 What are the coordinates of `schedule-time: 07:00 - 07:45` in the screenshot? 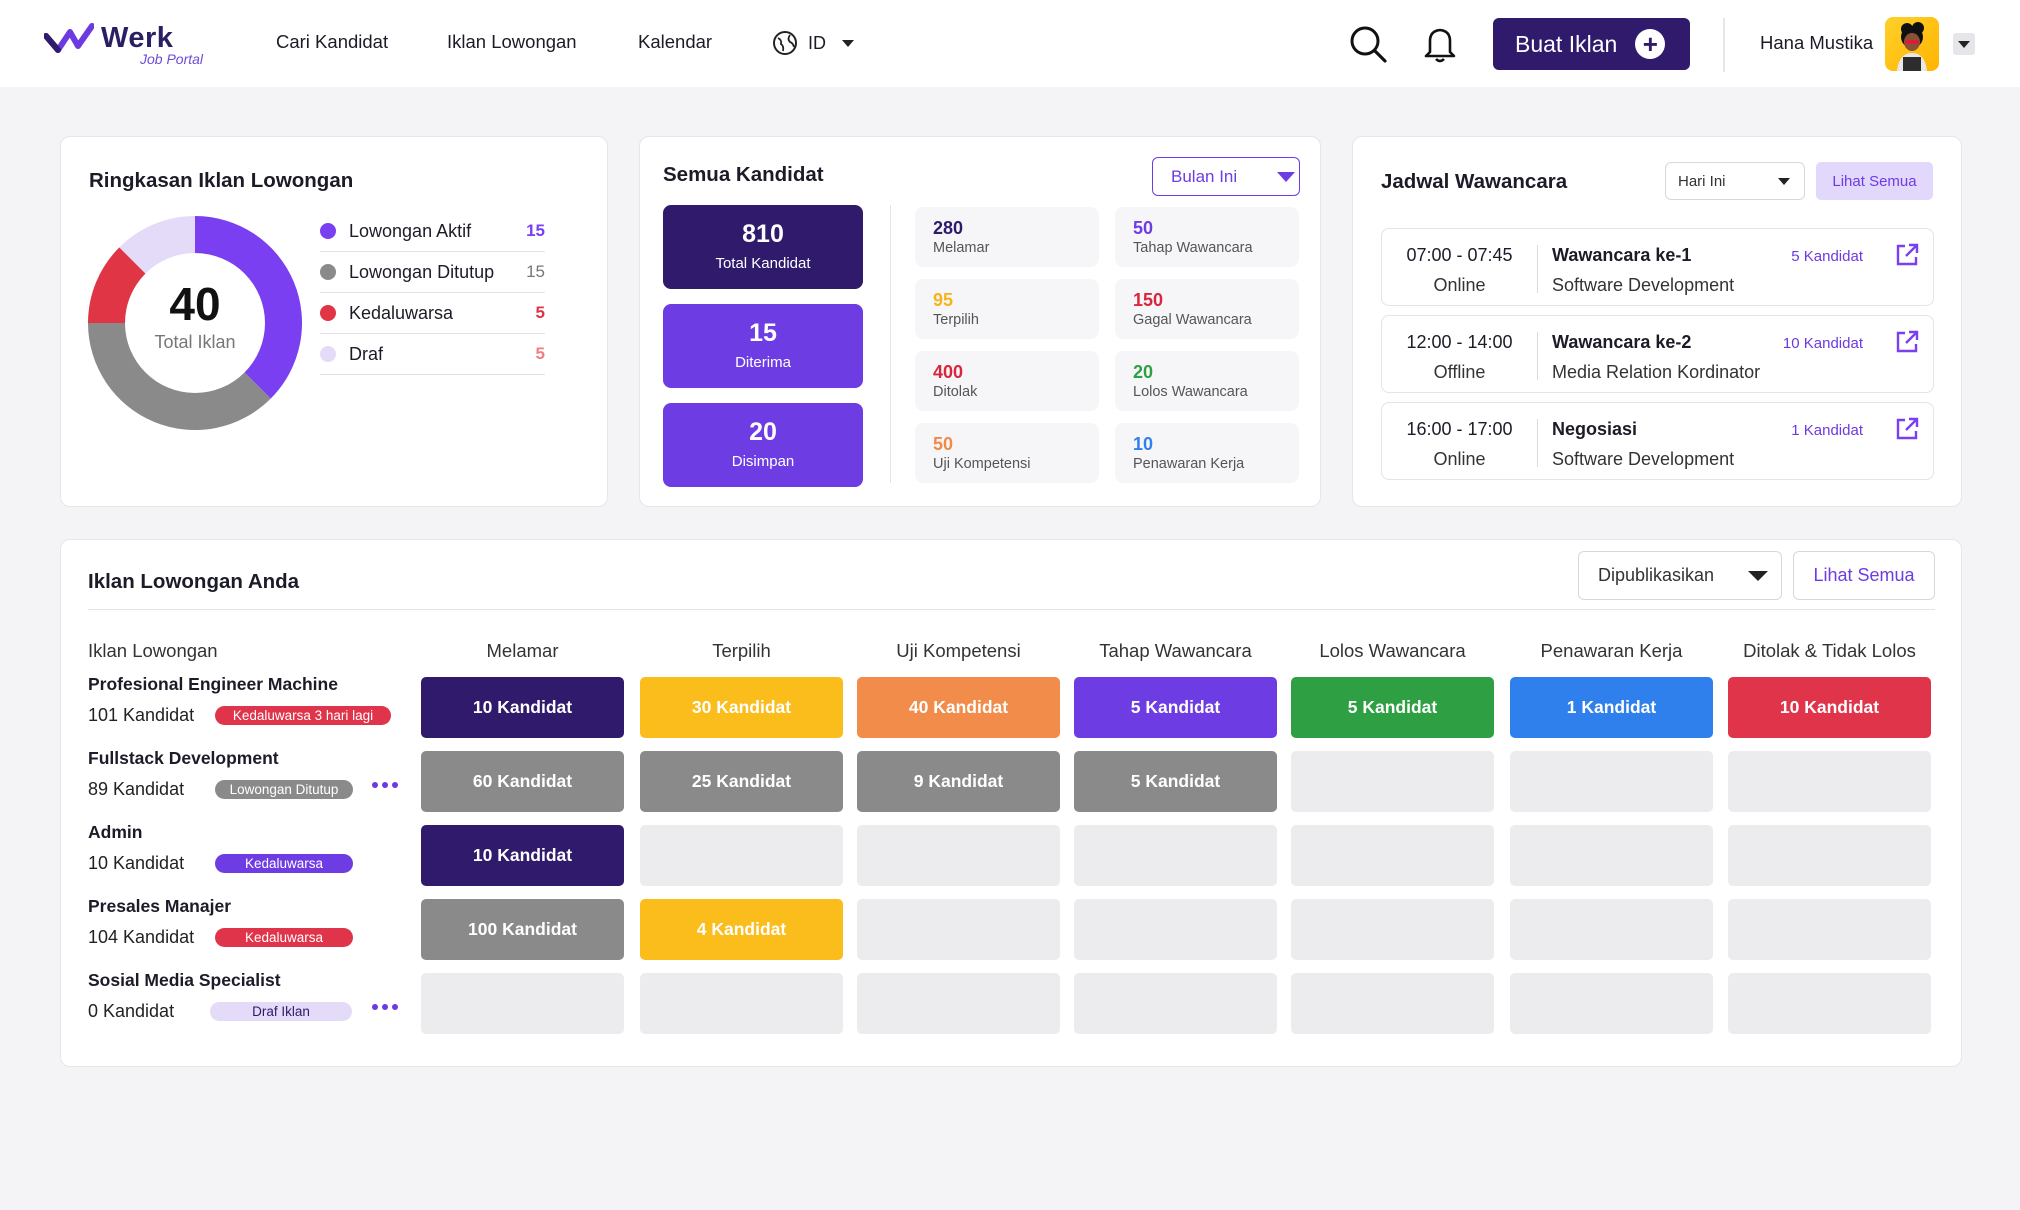 It's located at (1459, 255).